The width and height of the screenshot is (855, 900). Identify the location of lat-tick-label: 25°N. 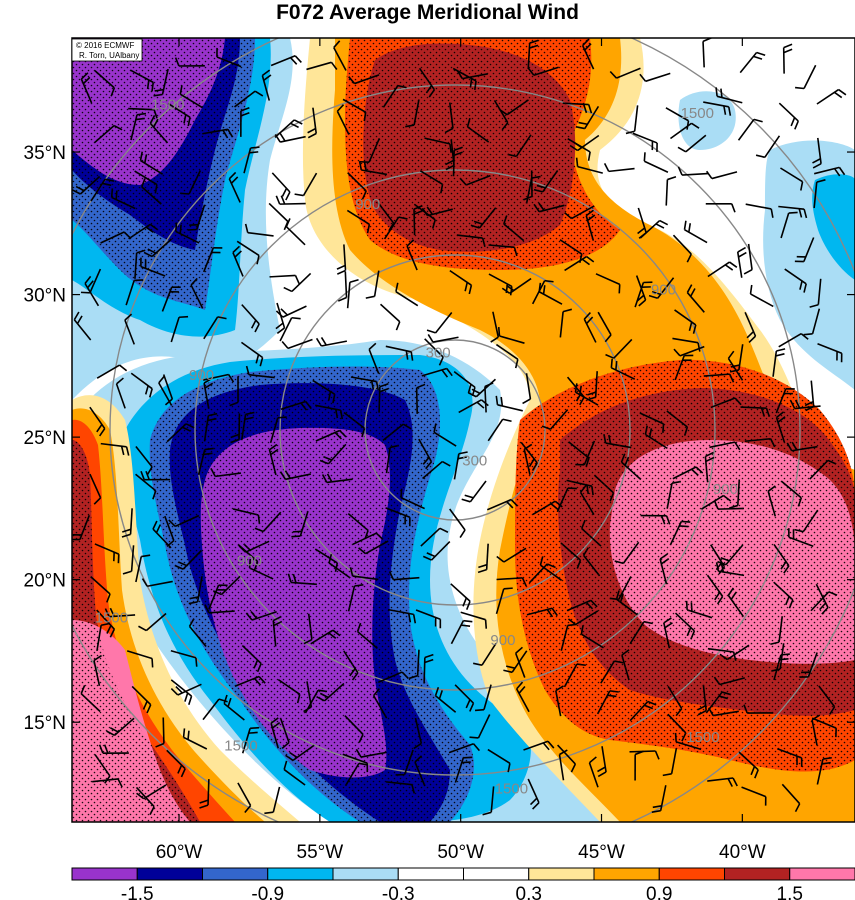
(45, 438).